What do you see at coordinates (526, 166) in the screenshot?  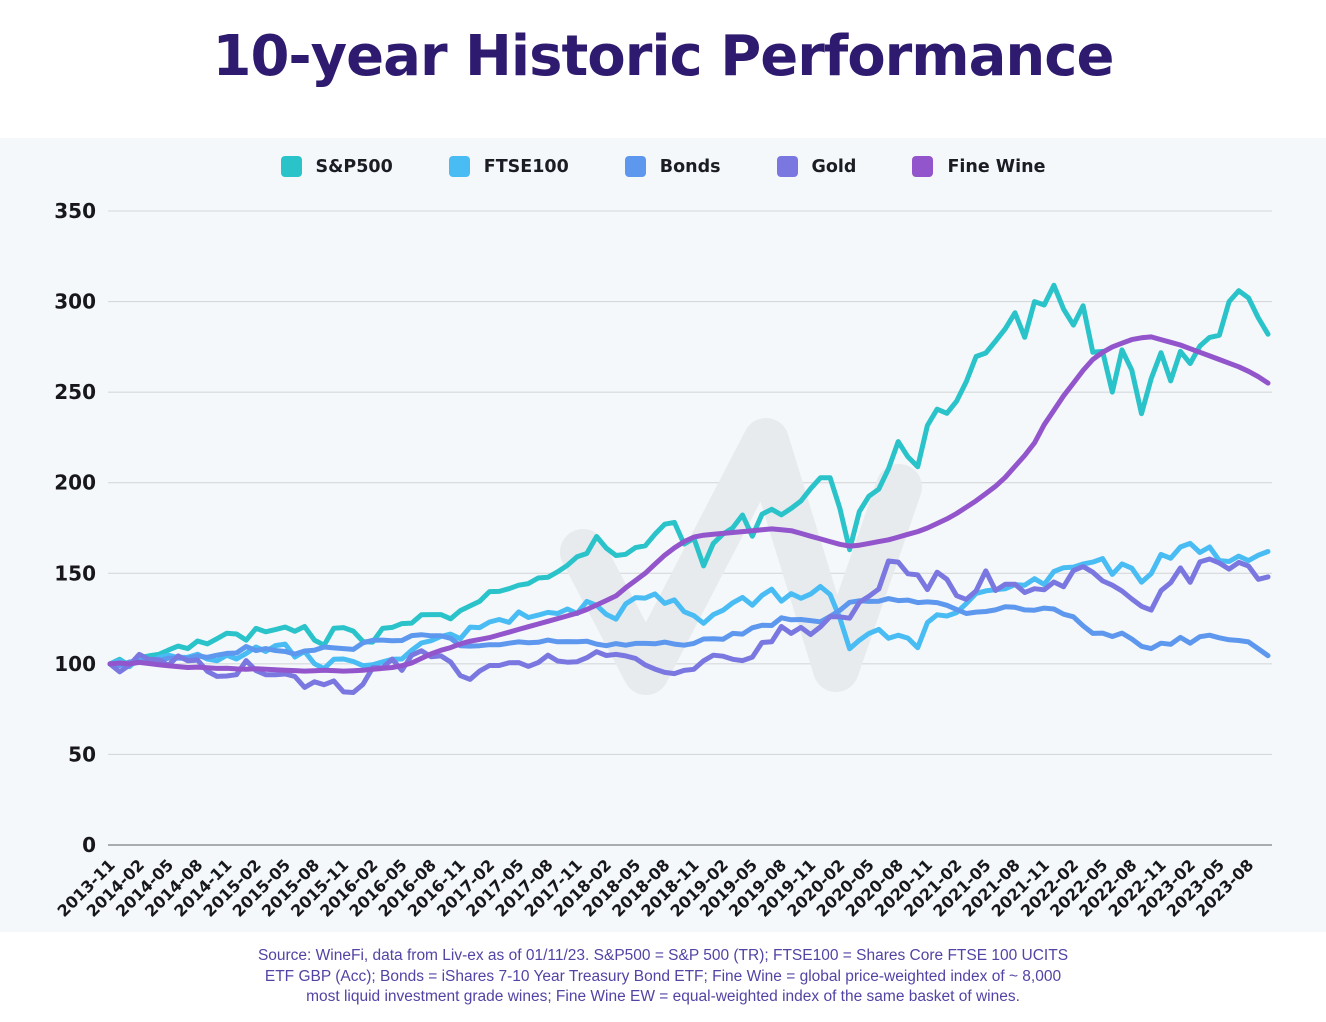 I see `legend-label: FTSE100` at bounding box center [526, 166].